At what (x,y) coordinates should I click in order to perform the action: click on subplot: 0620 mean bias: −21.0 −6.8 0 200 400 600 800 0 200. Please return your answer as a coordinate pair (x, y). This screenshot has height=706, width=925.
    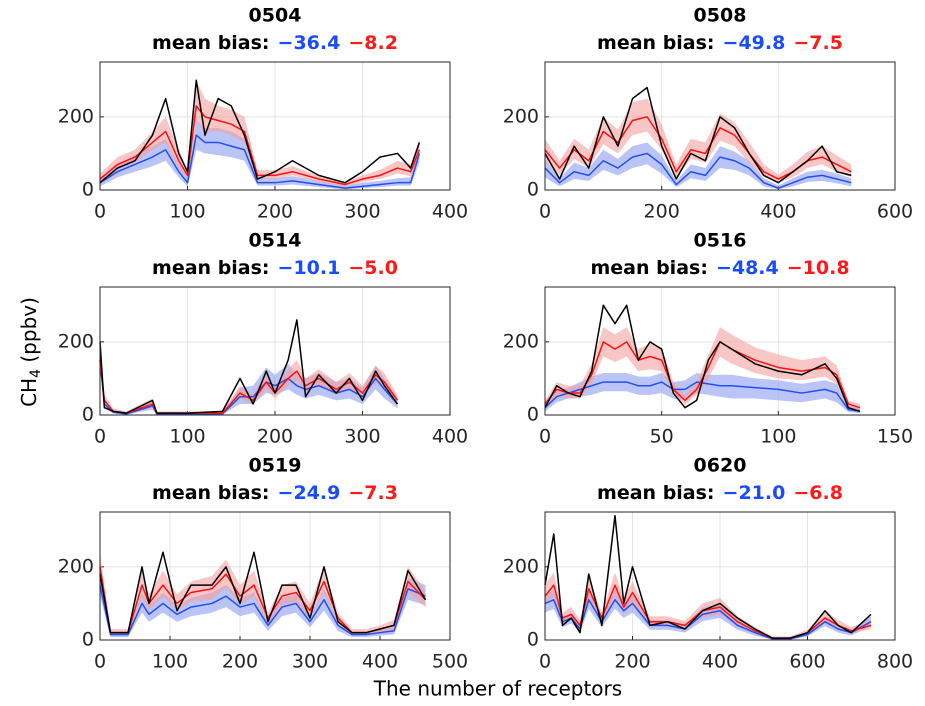
    Looking at the image, I should click on (708, 564).